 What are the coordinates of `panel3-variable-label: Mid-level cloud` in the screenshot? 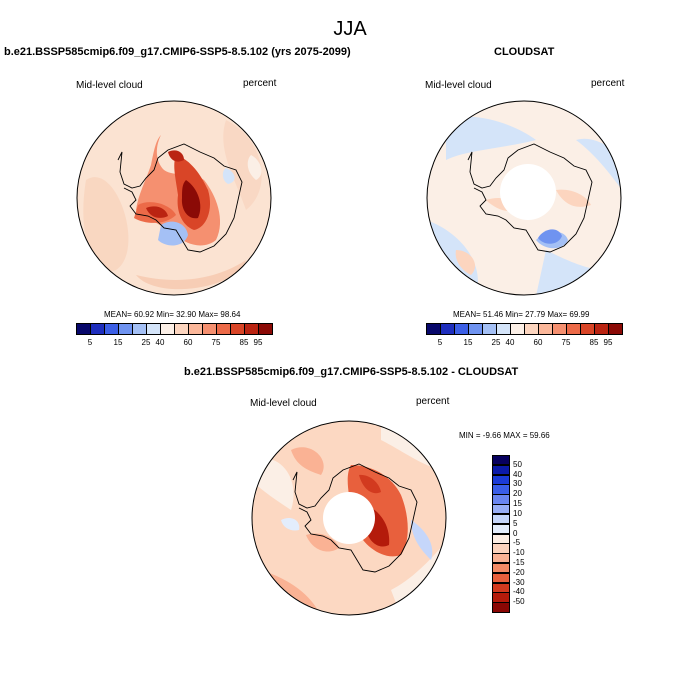 It's located at (283, 403).